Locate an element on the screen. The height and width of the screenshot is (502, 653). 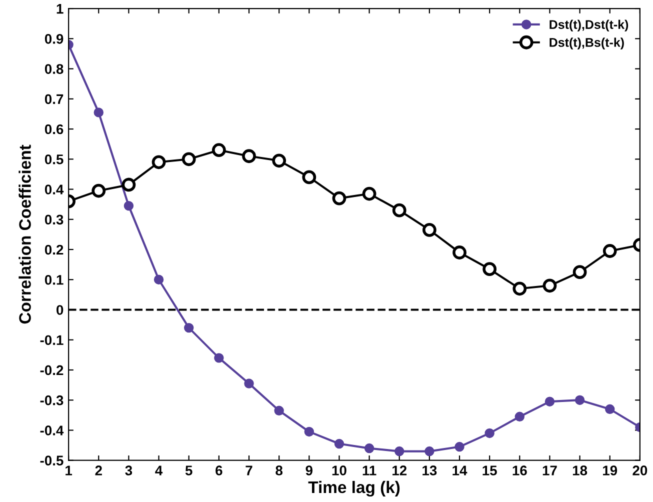
x-tick-label: 13 is located at coordinates (429, 471).